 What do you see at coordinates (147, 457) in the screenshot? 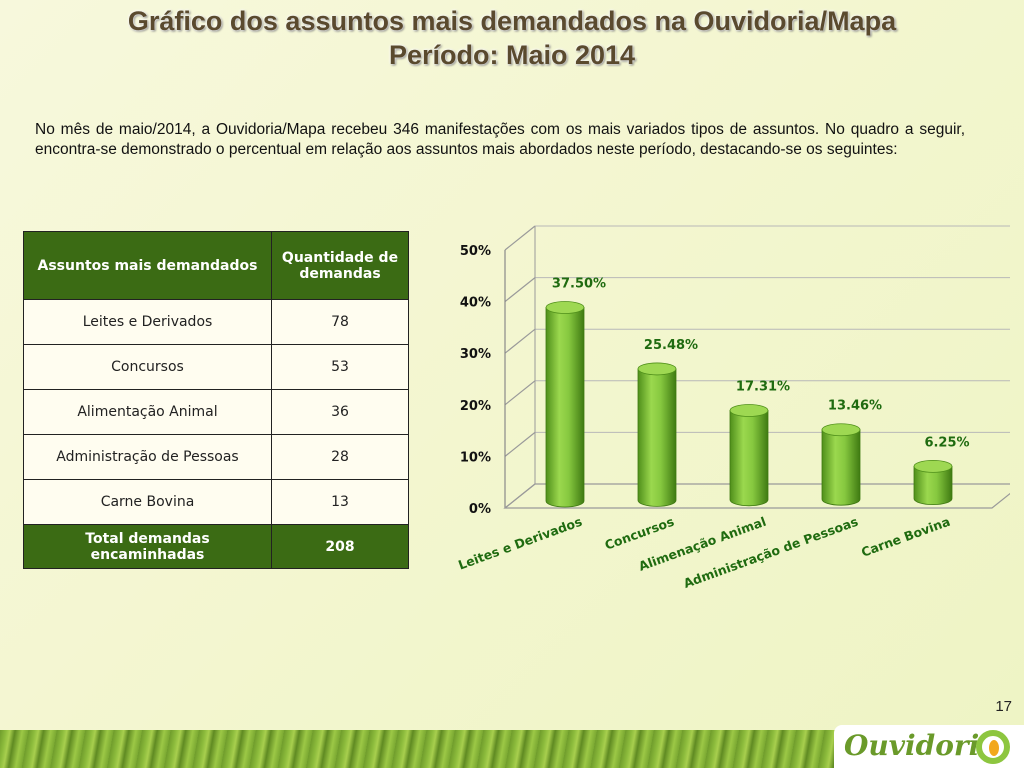
I see `subject-cell: Administração de Pessoas` at bounding box center [147, 457].